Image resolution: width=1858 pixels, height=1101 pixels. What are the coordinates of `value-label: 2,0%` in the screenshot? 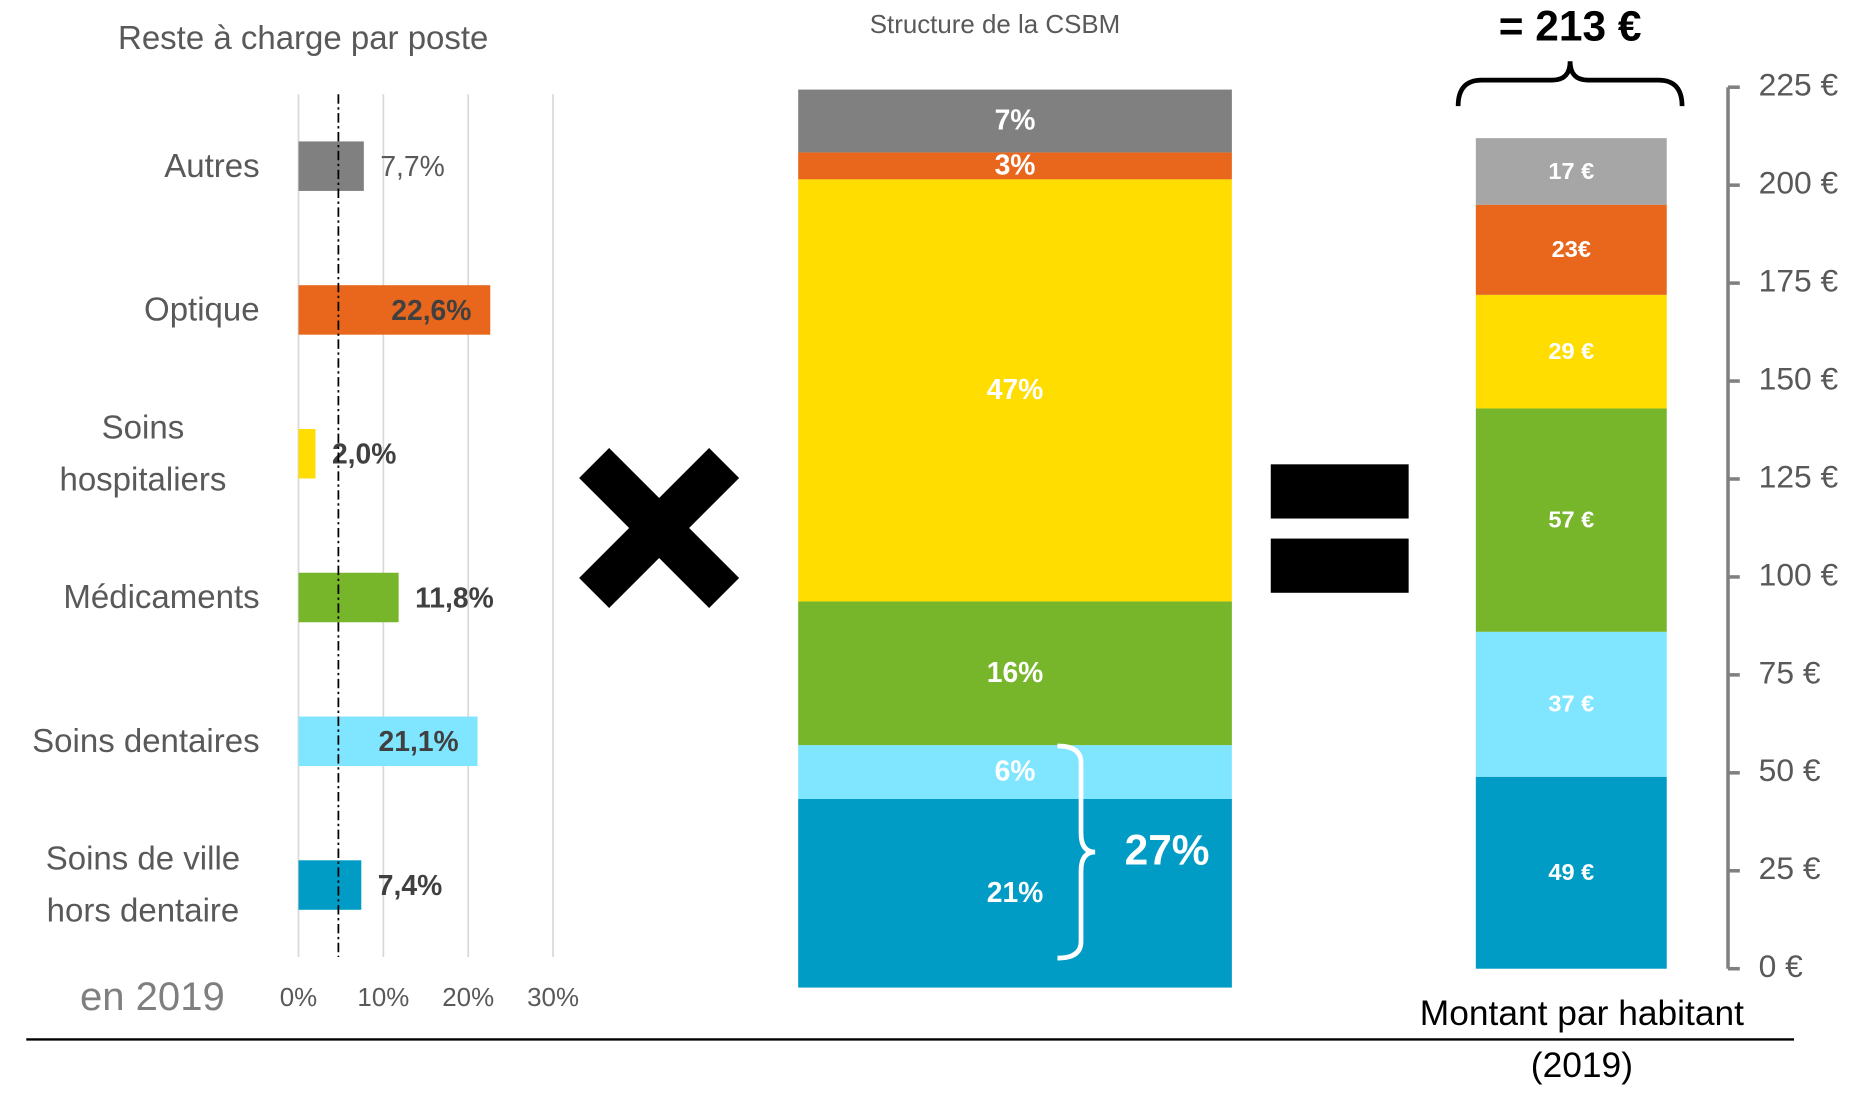 It's located at (364, 454).